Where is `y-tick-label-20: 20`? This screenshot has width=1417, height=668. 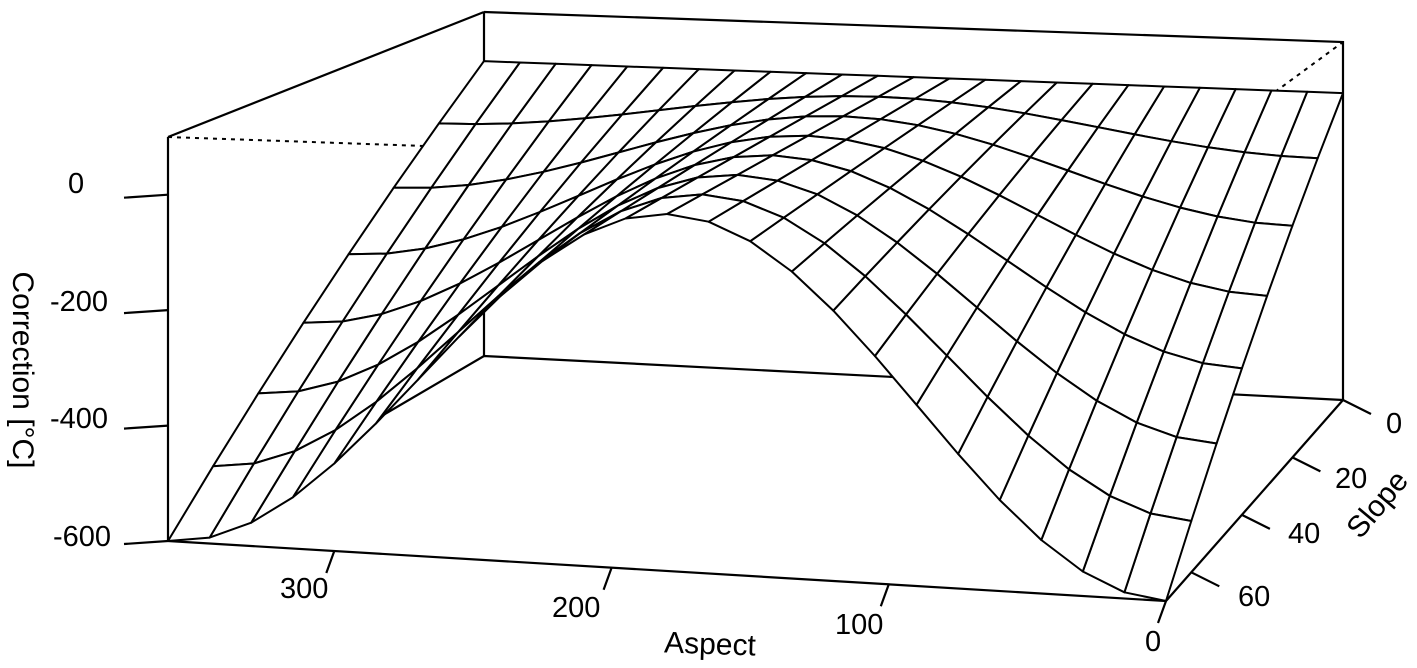
y-tick-label-20: 20 is located at coordinates (1351, 479).